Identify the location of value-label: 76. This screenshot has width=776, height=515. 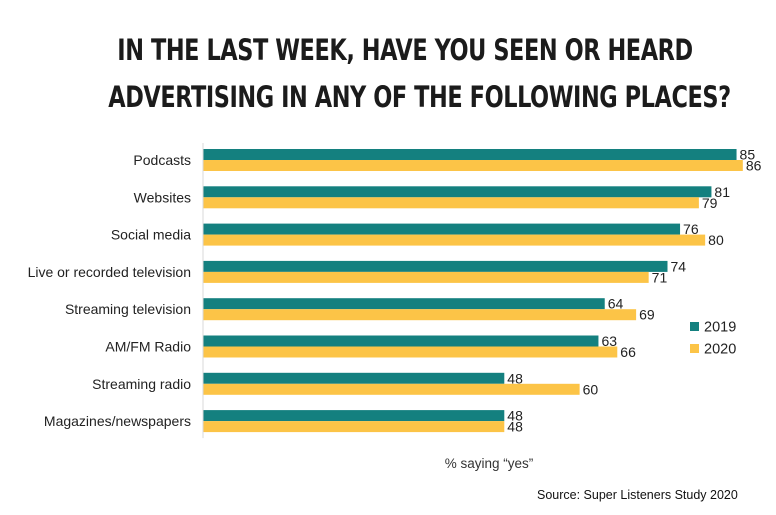
(691, 229).